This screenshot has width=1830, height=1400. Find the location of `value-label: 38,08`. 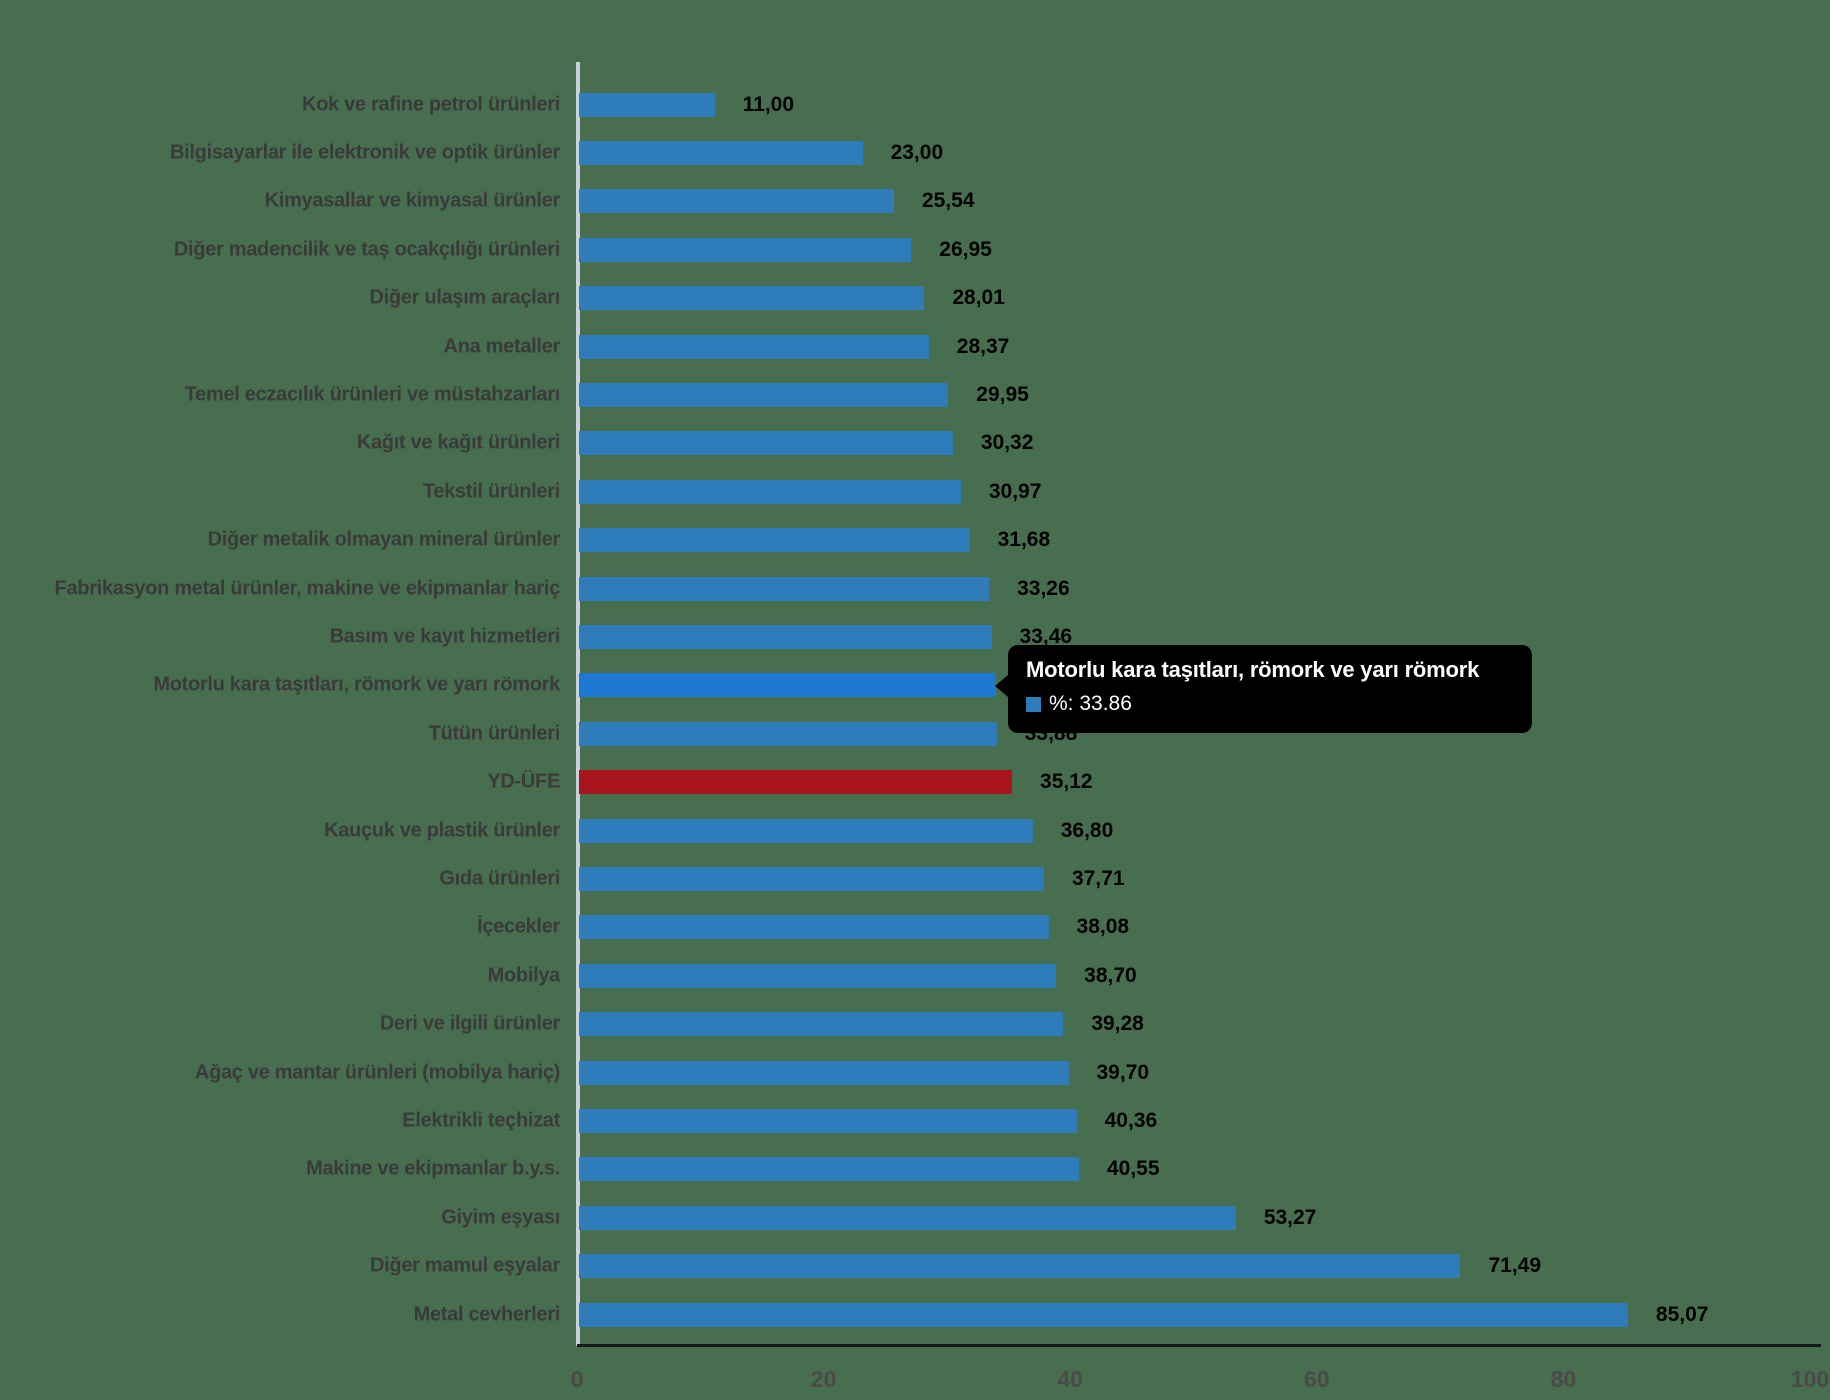

value-label: 38,08 is located at coordinates (1103, 927).